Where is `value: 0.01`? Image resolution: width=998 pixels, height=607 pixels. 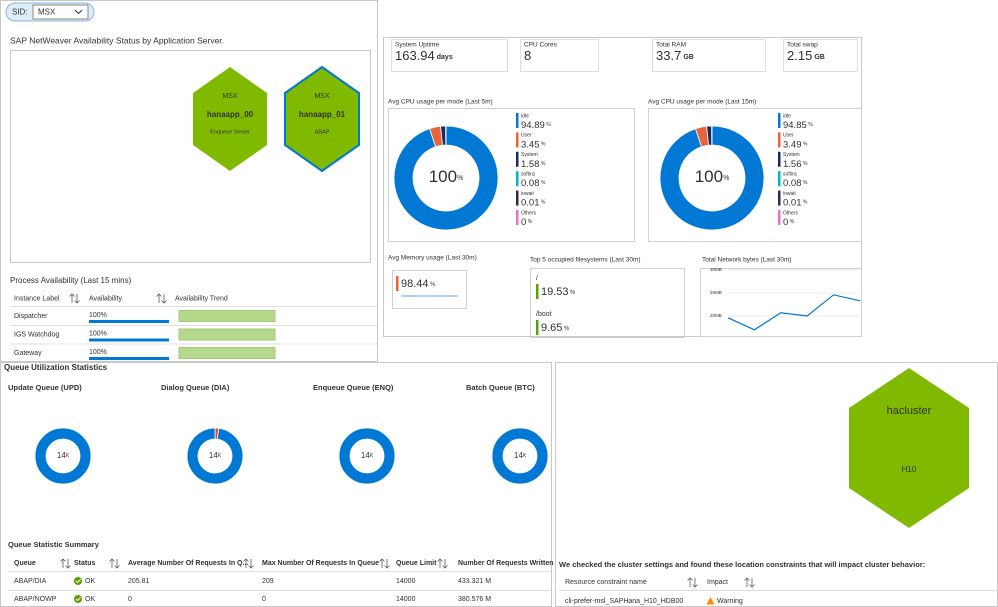 value: 0.01 is located at coordinates (530, 202).